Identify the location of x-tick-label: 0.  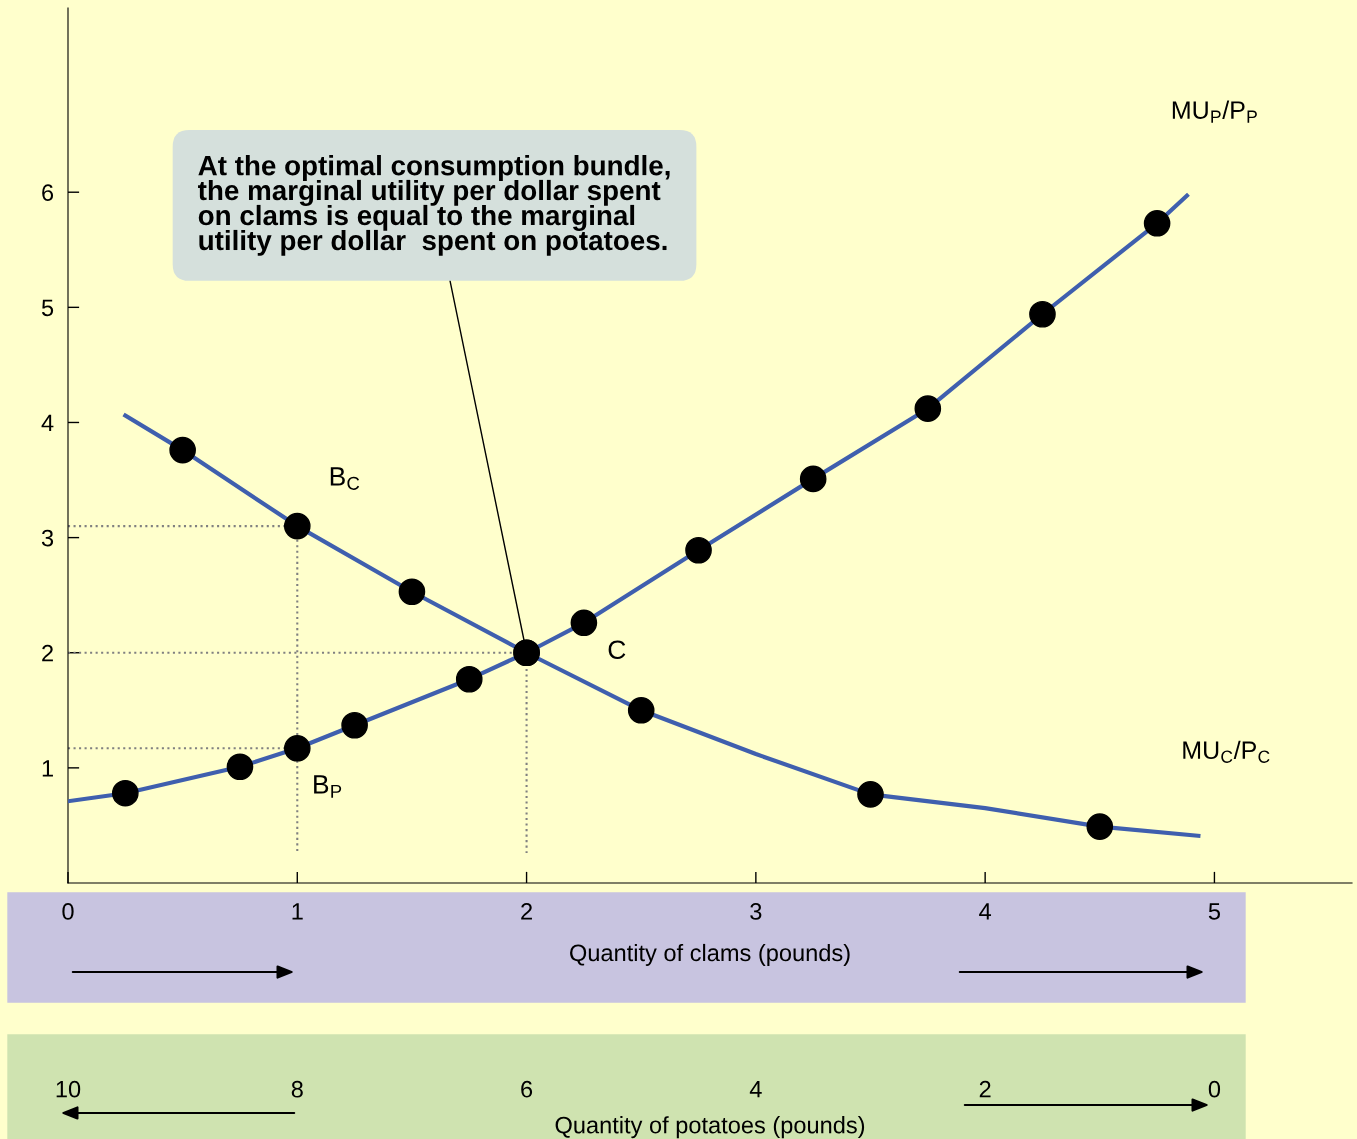
(68, 911).